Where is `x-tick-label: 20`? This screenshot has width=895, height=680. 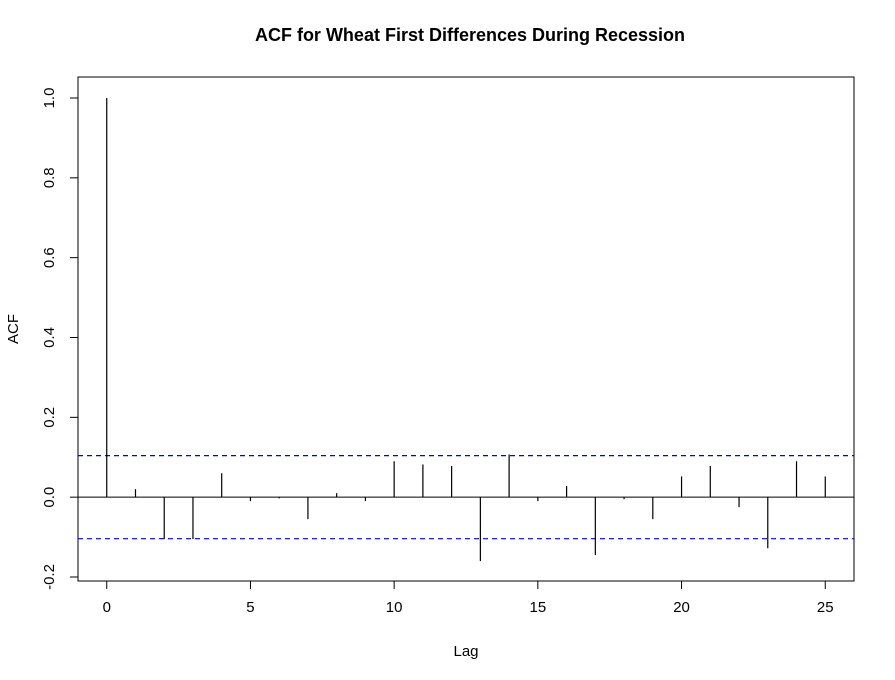 x-tick-label: 20 is located at coordinates (681, 607).